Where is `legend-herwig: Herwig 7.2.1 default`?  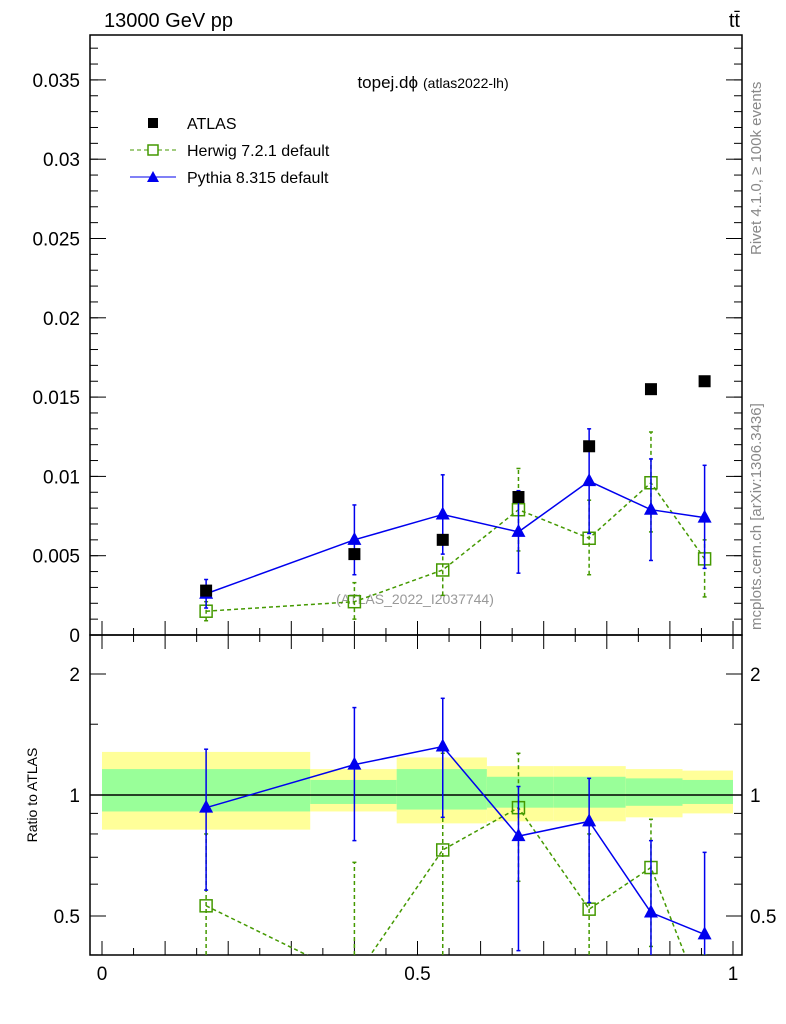 legend-herwig: Herwig 7.2.1 default is located at coordinates (258, 151).